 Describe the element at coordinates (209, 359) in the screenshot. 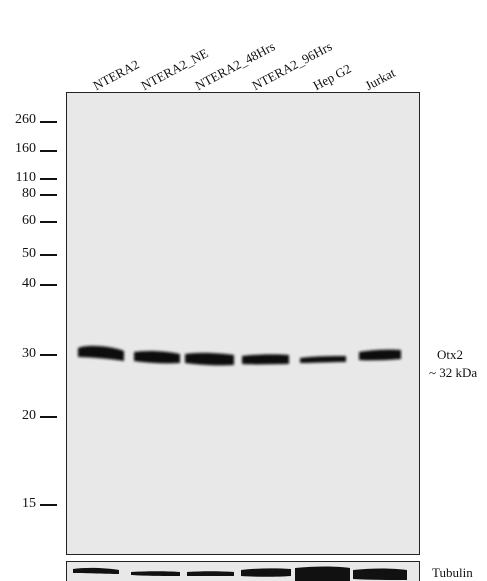

I see `band-ntera2-48hrs` at that location.